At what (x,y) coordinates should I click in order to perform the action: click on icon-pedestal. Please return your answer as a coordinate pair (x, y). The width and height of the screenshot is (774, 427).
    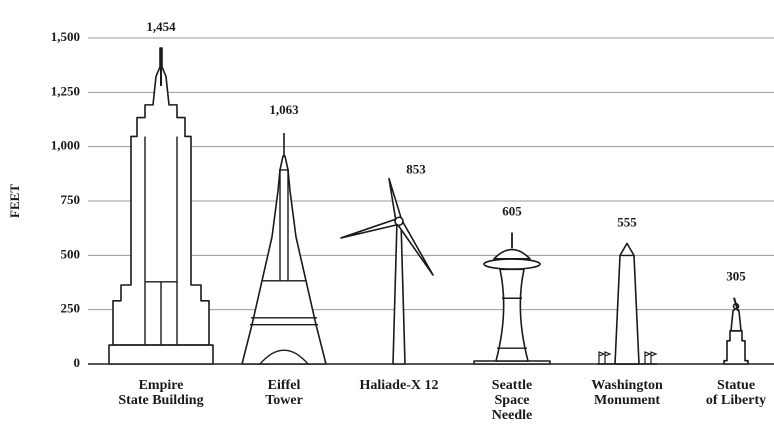
    Looking at the image, I should click on (736, 347).